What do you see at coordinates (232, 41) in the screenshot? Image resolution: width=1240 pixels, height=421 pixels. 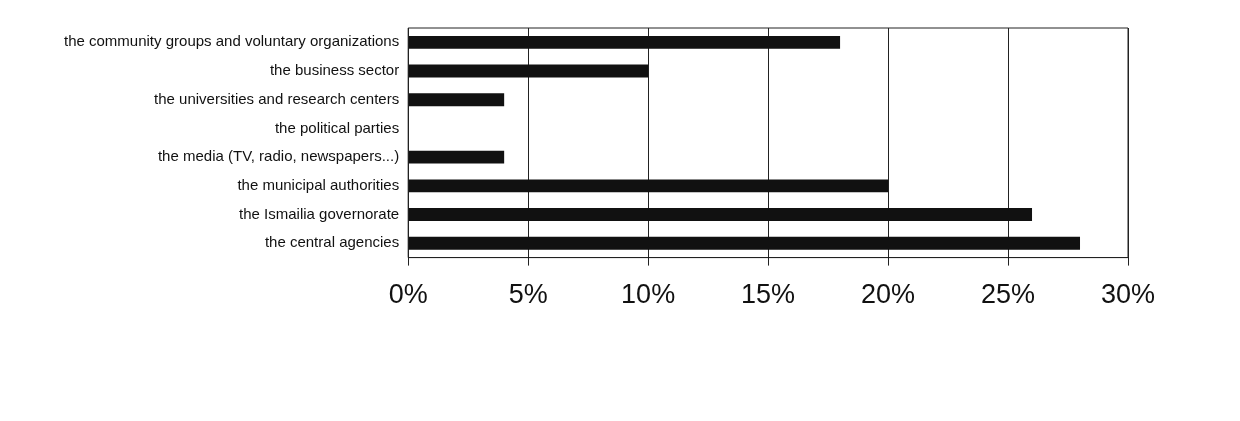 I see `y-tick-label: the community groups and voluntary organizations` at bounding box center [232, 41].